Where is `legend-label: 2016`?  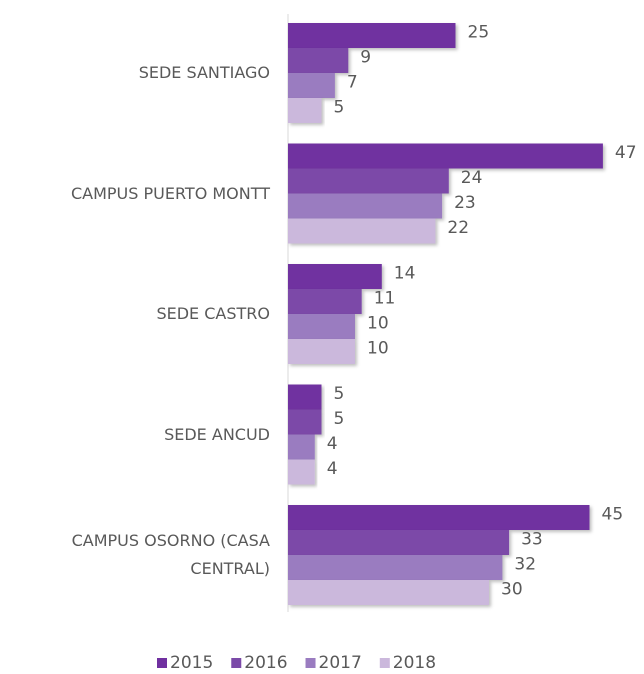 legend-label: 2016 is located at coordinates (265, 663).